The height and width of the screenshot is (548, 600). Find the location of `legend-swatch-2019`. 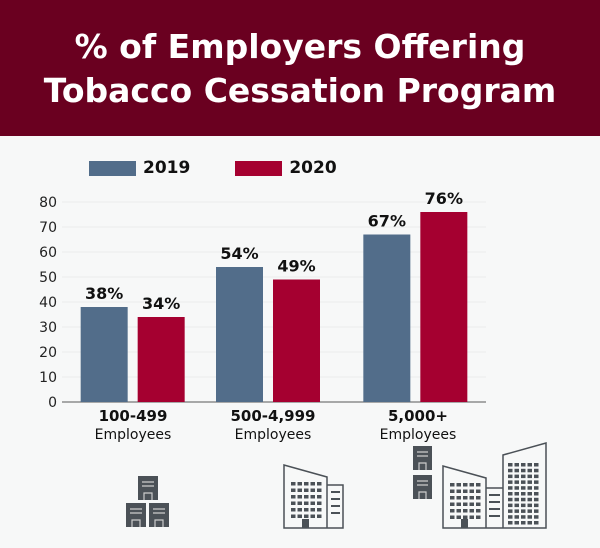

legend-swatch-2019 is located at coordinates (112, 168).